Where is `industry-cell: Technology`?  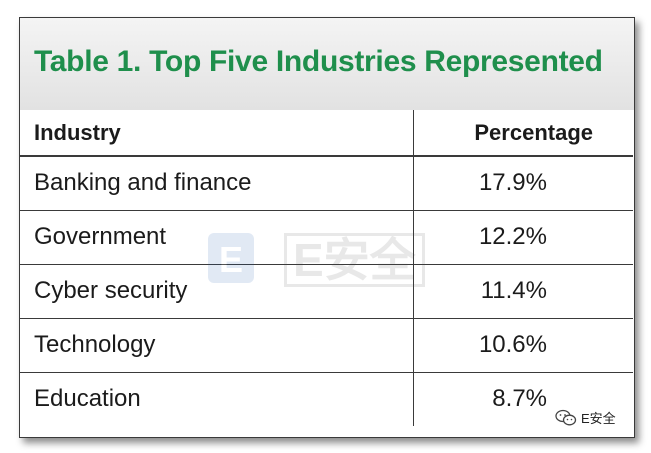
industry-cell: Technology is located at coordinates (217, 344).